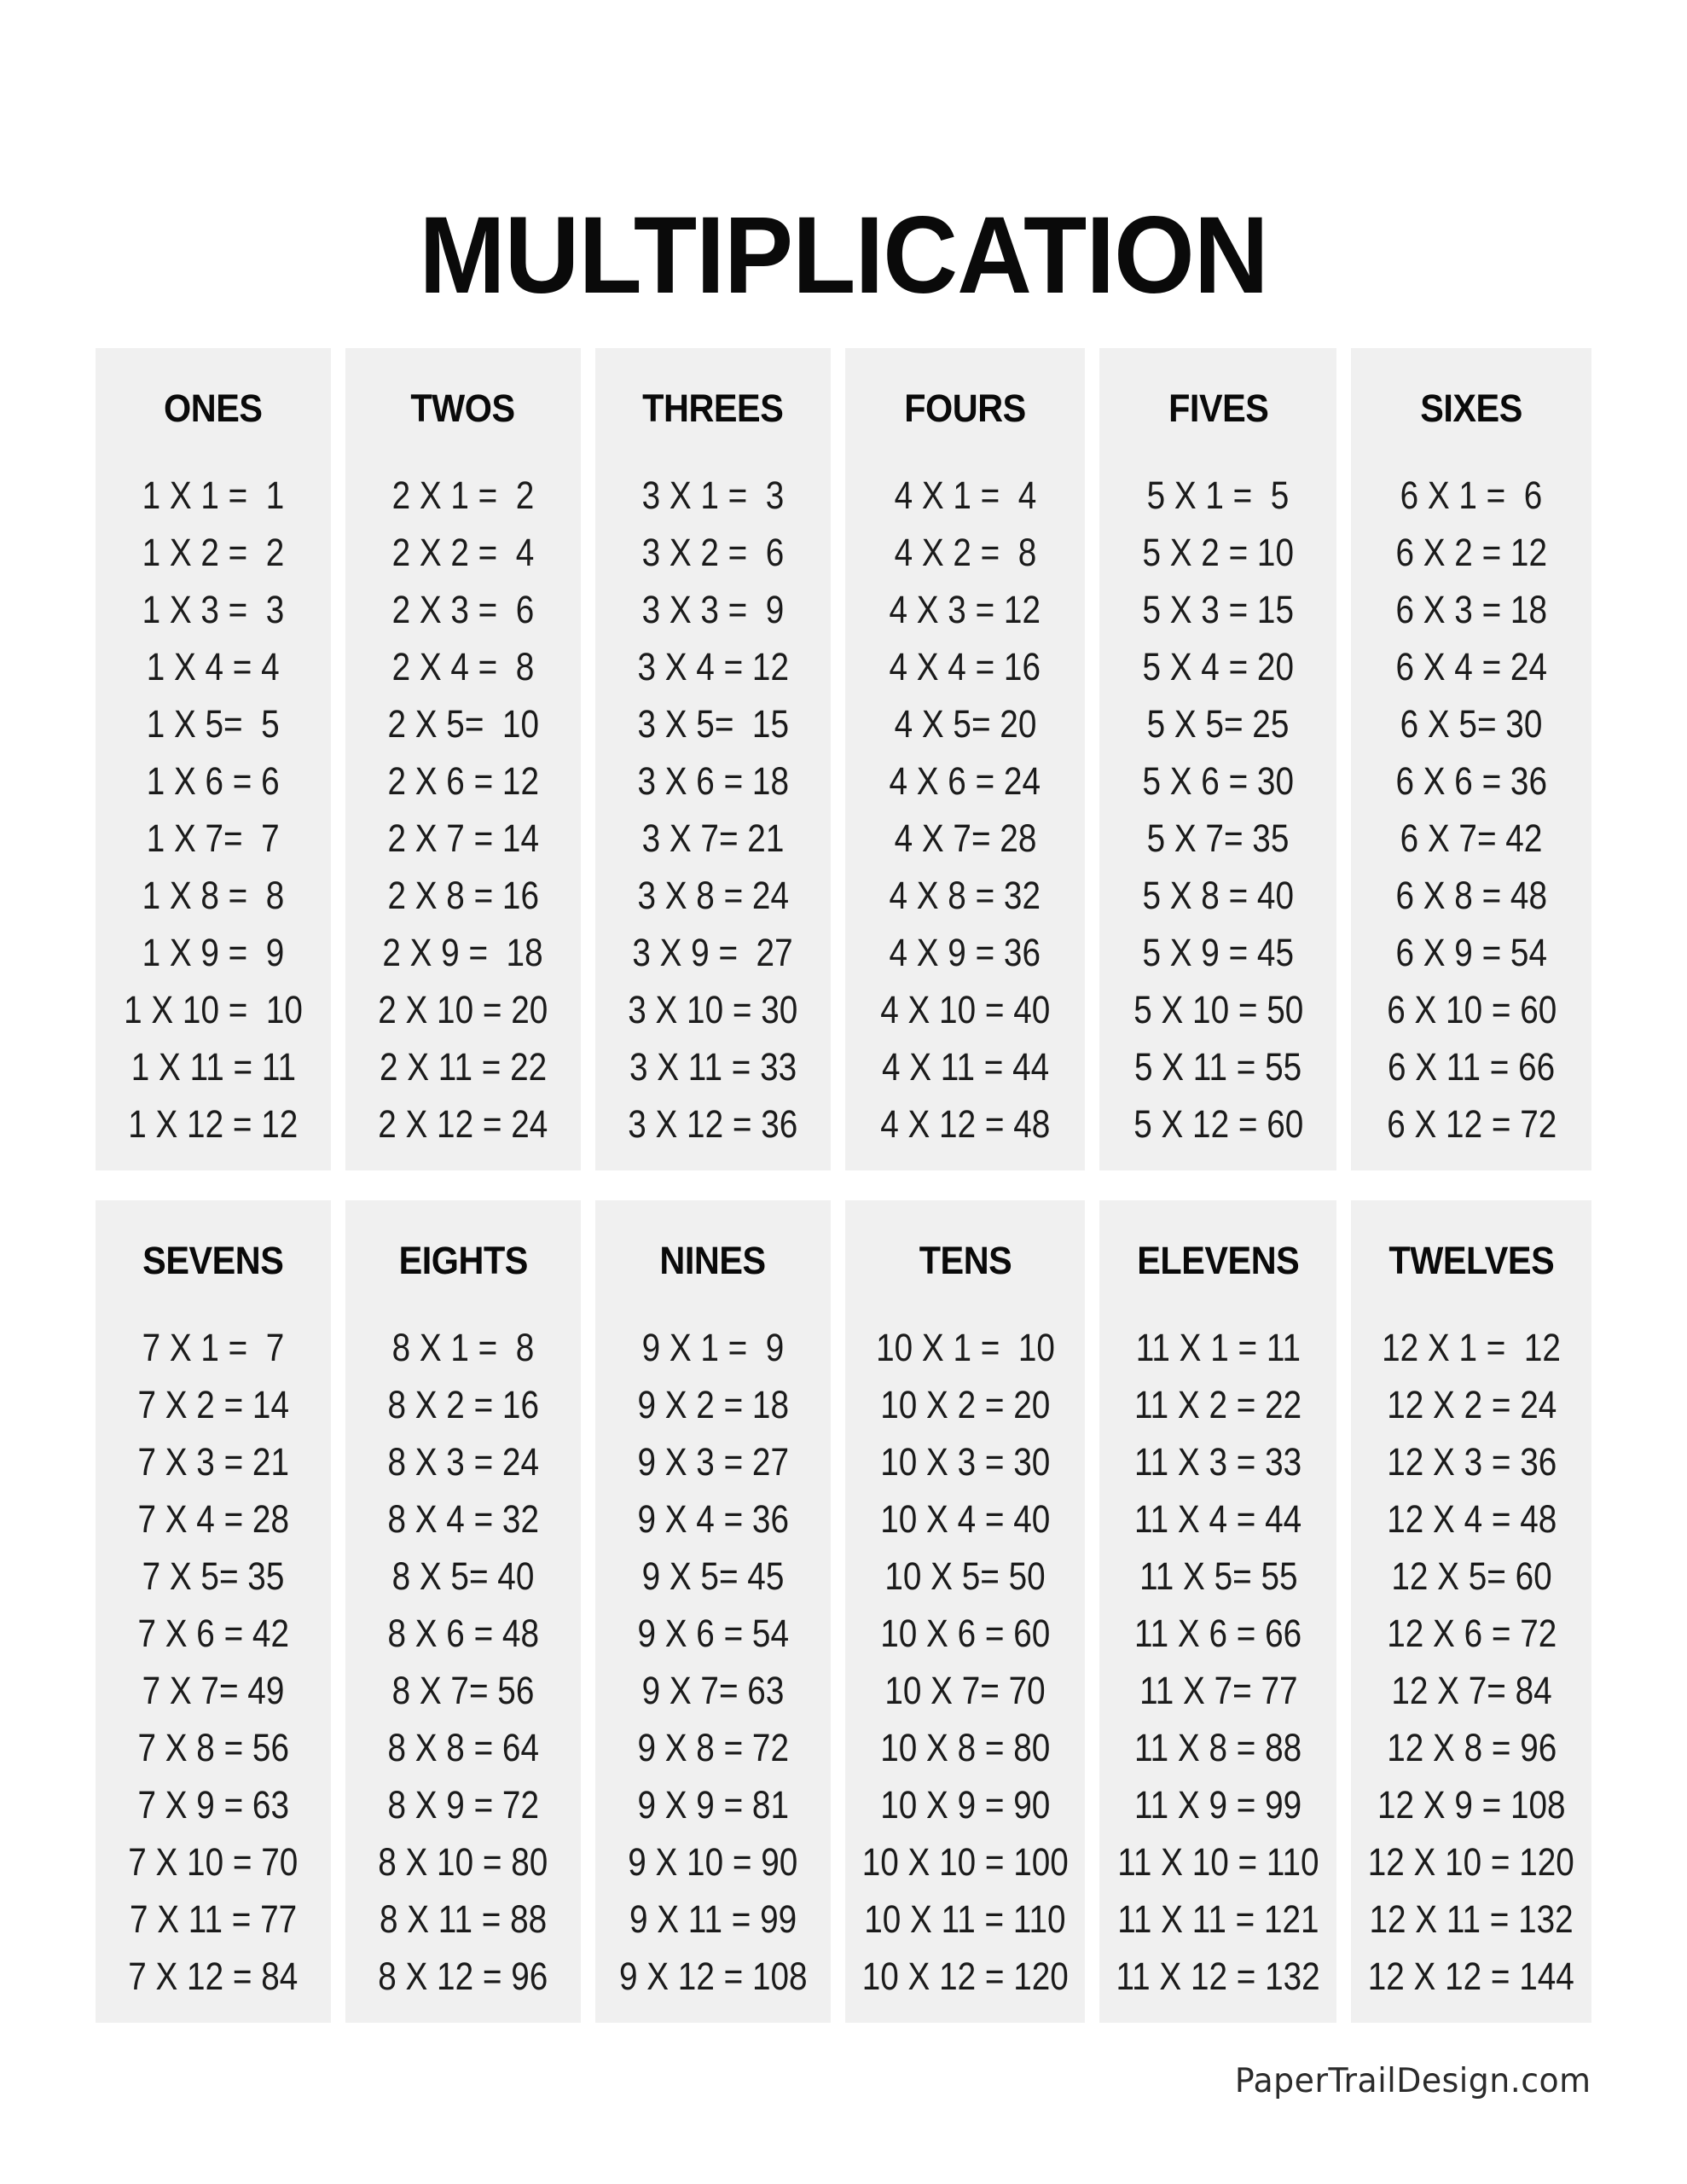 This screenshot has width=1687, height=2184. I want to click on equation-row: 3 X 2 = 6, so click(713, 553).